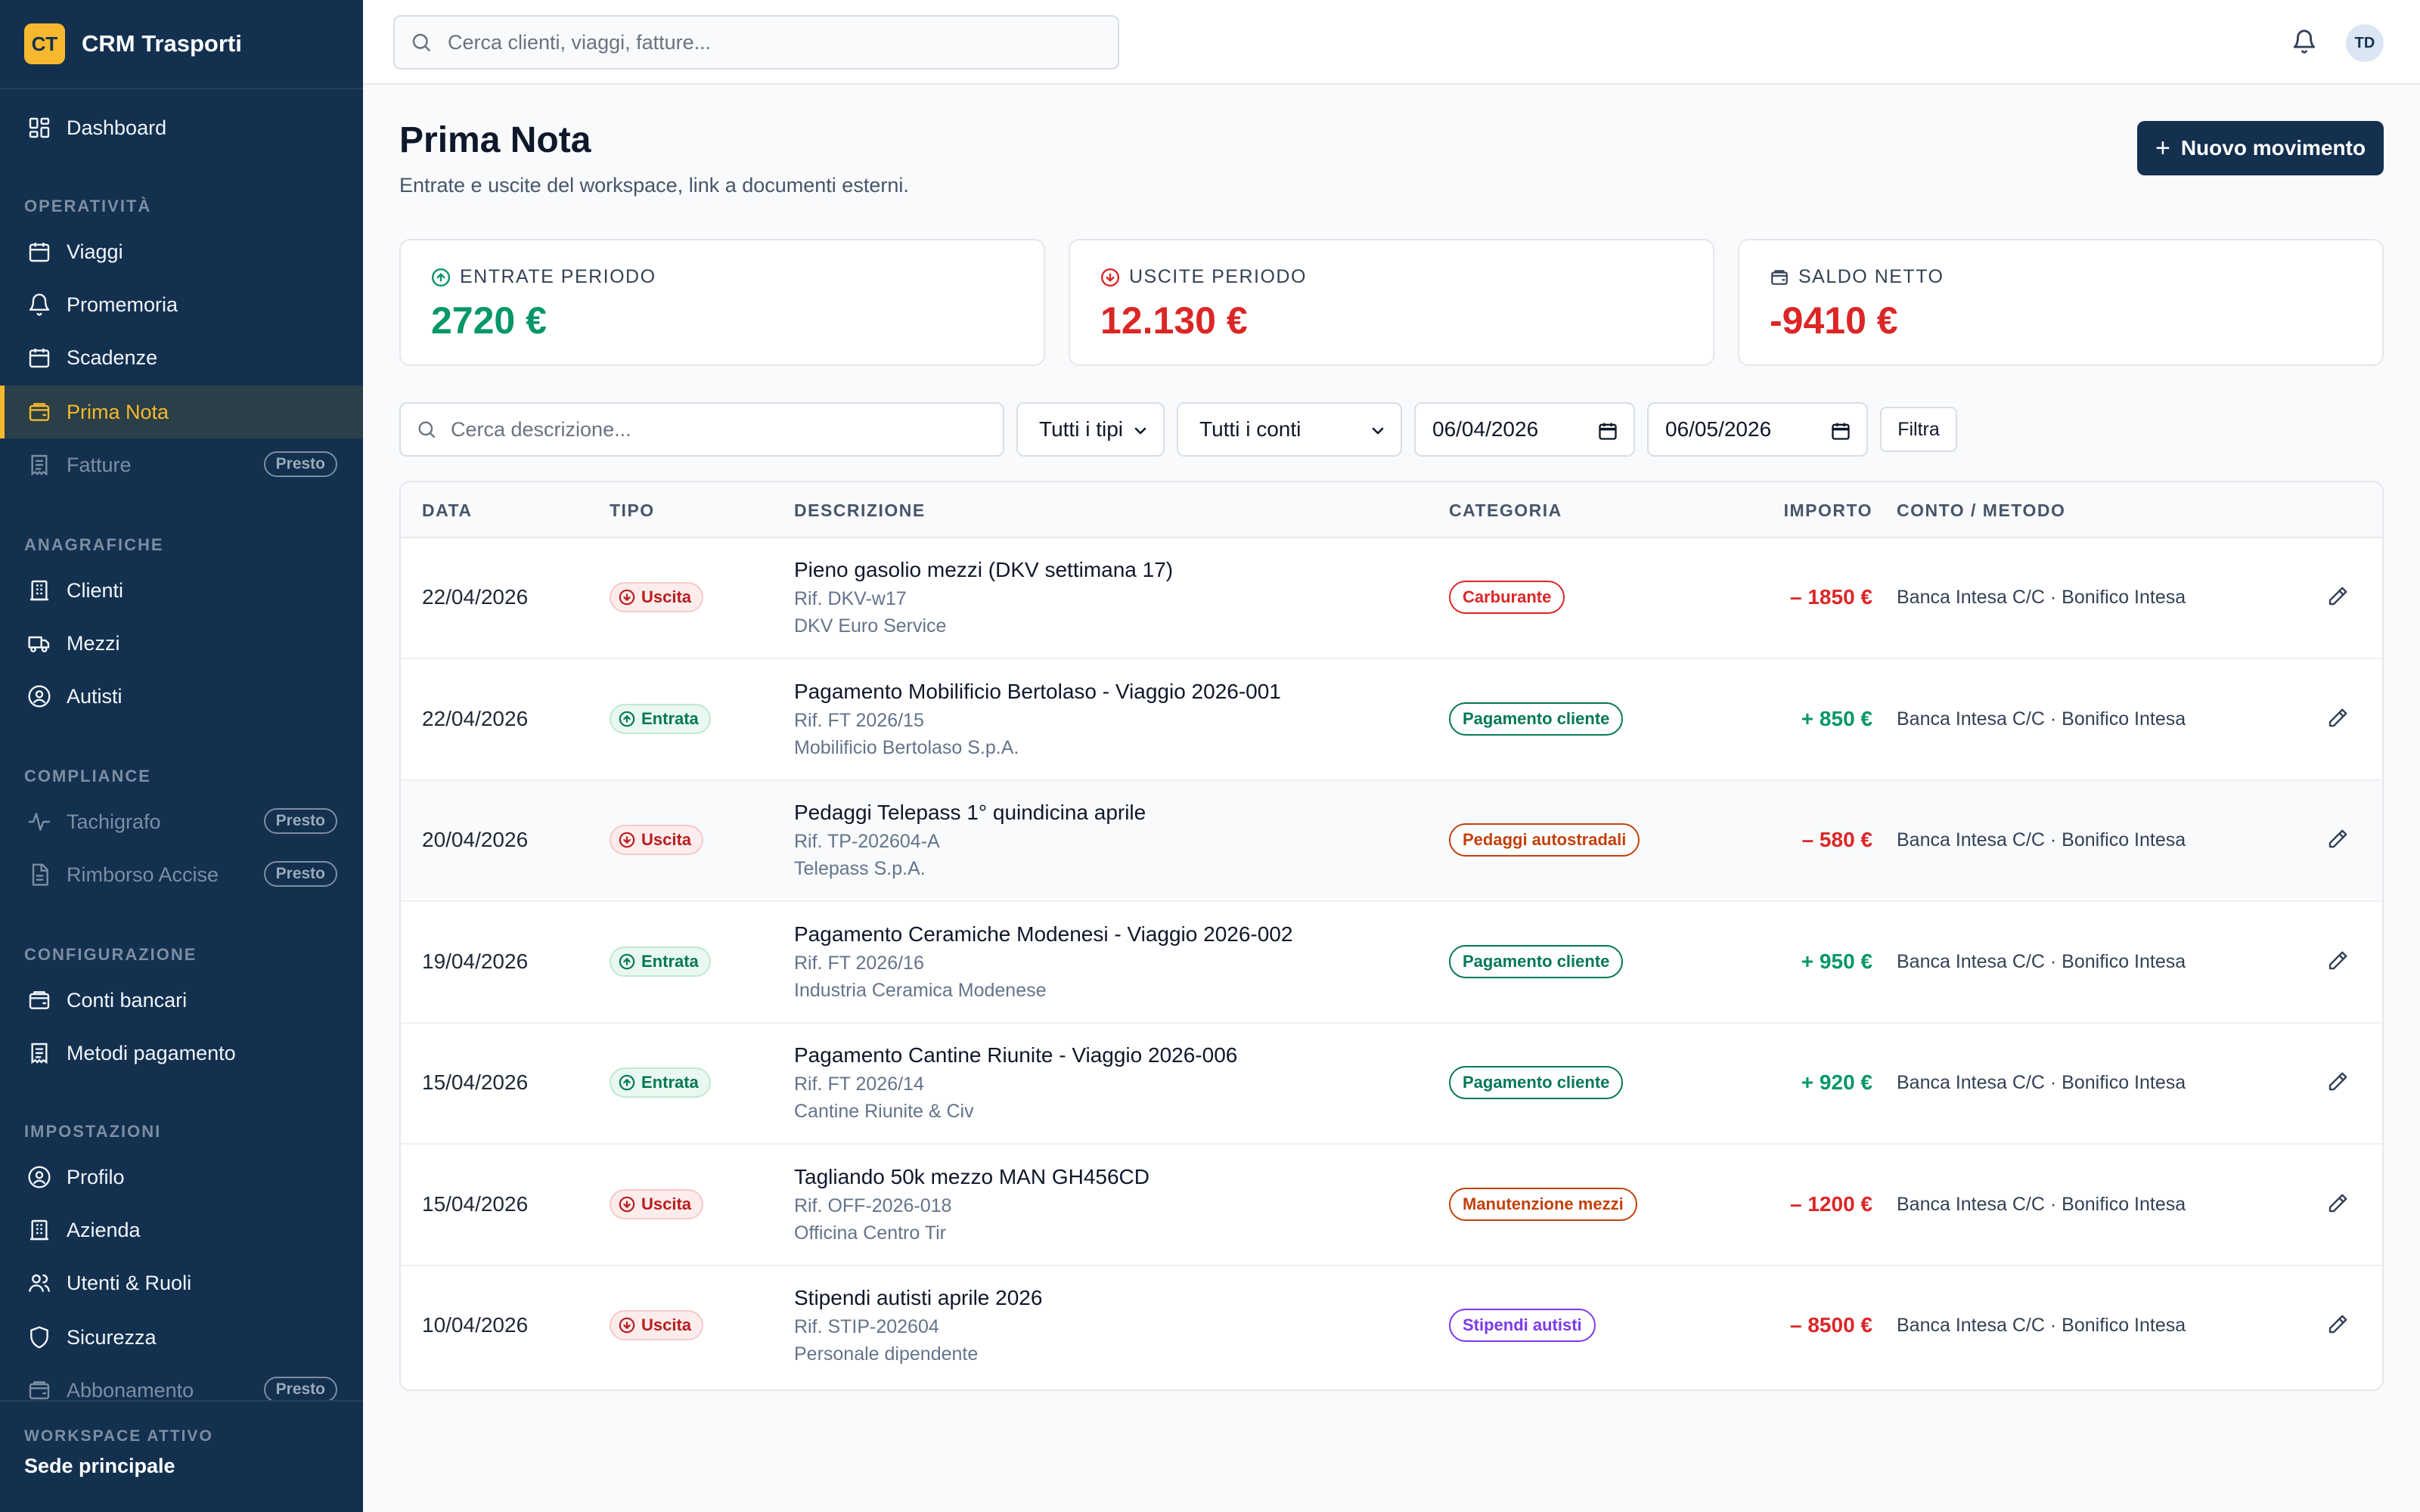  I want to click on sidebar-item-utenti-ruoli: Utenti & Ruoli, so click(181, 1282).